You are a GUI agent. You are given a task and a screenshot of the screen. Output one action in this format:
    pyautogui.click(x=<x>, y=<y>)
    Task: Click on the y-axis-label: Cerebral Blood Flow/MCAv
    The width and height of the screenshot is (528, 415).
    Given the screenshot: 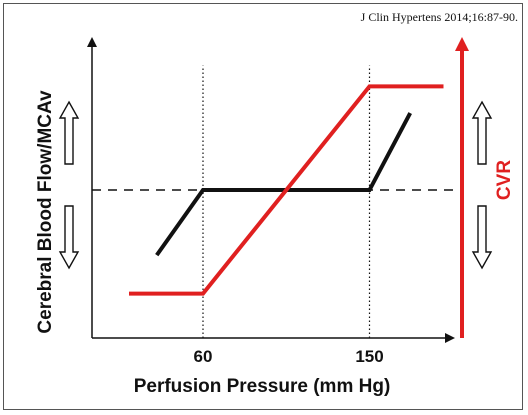 What is the action you would take?
    pyautogui.click(x=45, y=212)
    